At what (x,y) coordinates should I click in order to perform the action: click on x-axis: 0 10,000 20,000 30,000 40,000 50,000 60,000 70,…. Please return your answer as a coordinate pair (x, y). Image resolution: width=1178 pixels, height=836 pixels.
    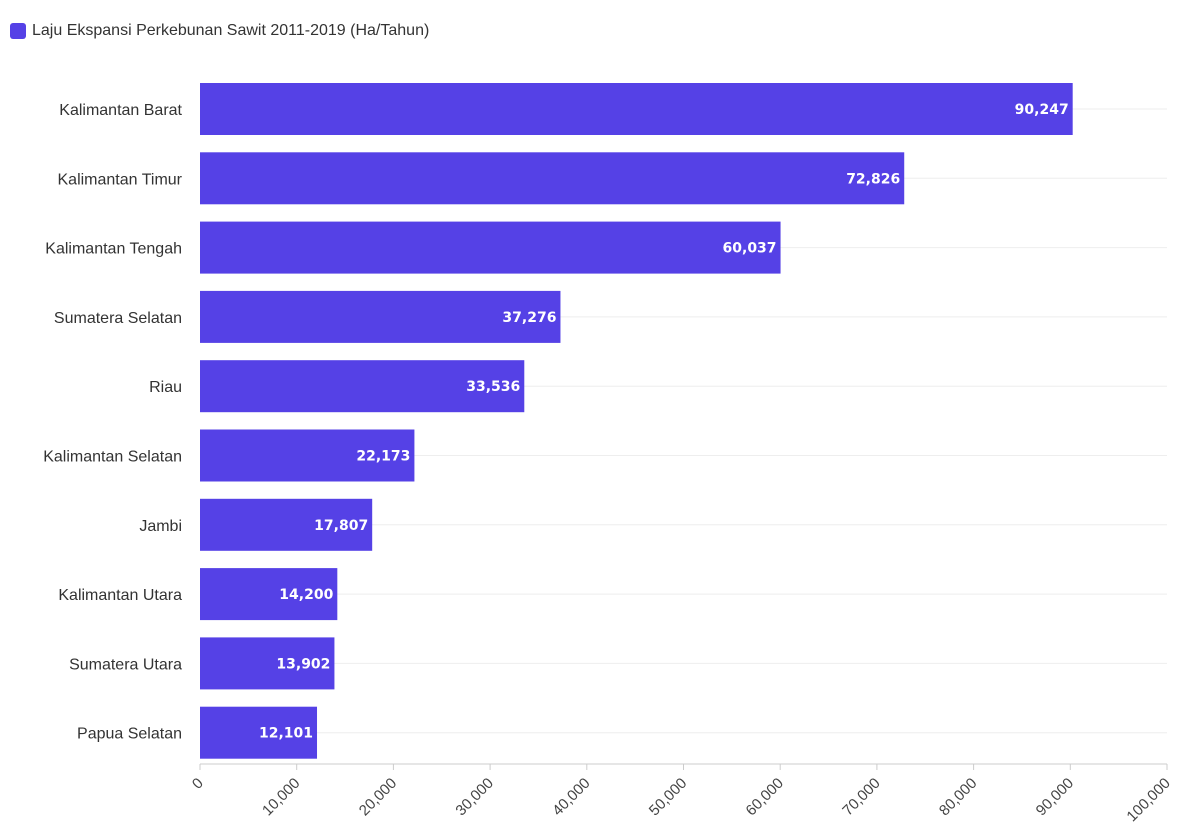
    Looking at the image, I should click on (681, 794).